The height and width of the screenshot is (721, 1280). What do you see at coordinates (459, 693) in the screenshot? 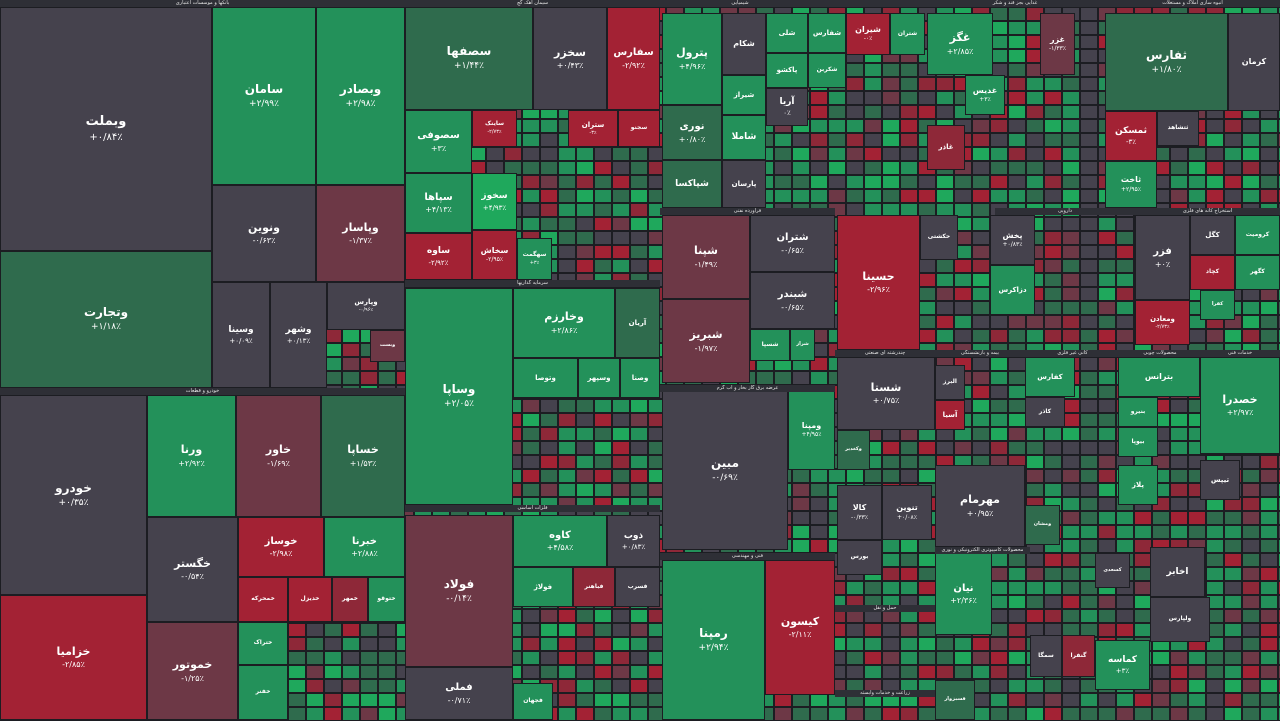
I see `stock-tile: فملی -۰/۷۱٪` at bounding box center [459, 693].